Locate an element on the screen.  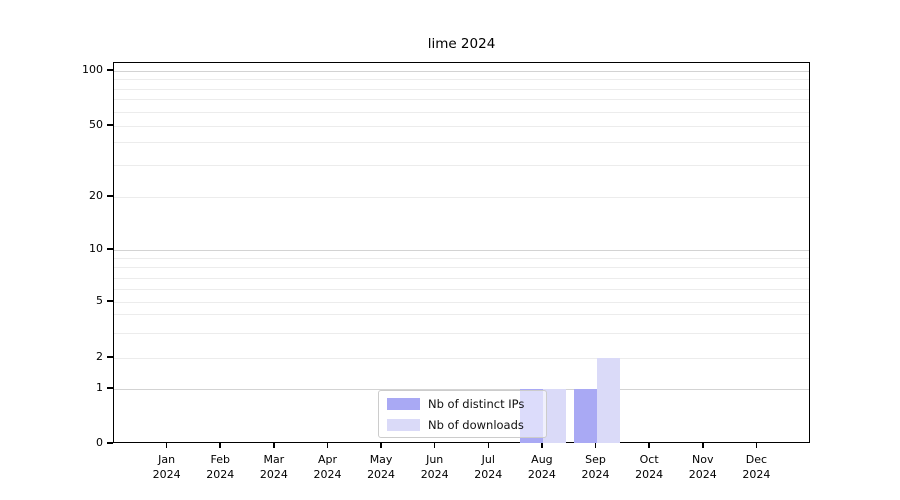
legend-label-downloads: Nb of downloads is located at coordinates (476, 424).